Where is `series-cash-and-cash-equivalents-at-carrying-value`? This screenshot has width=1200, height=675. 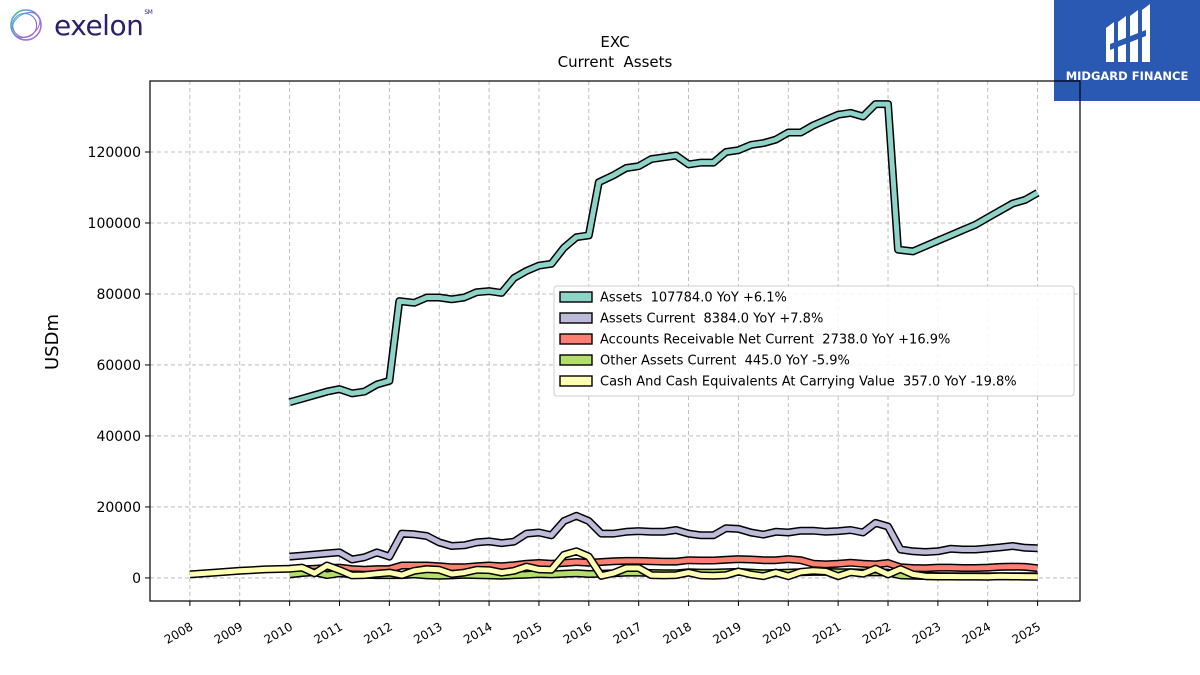
series-cash-and-cash-equivalents-at-carrying-value is located at coordinates (613, 564).